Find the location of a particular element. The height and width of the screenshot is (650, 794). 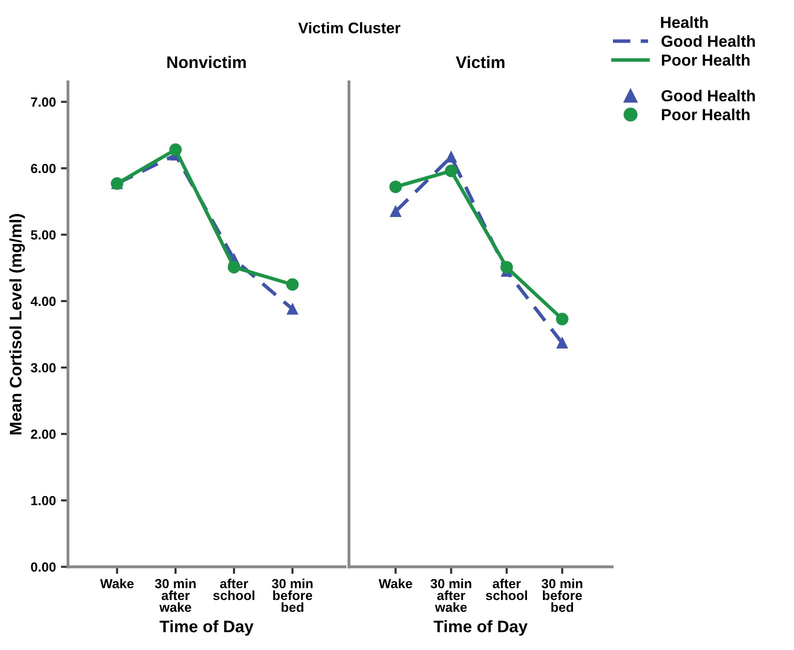

chart-title: Nonvictim is located at coordinates (206, 62).